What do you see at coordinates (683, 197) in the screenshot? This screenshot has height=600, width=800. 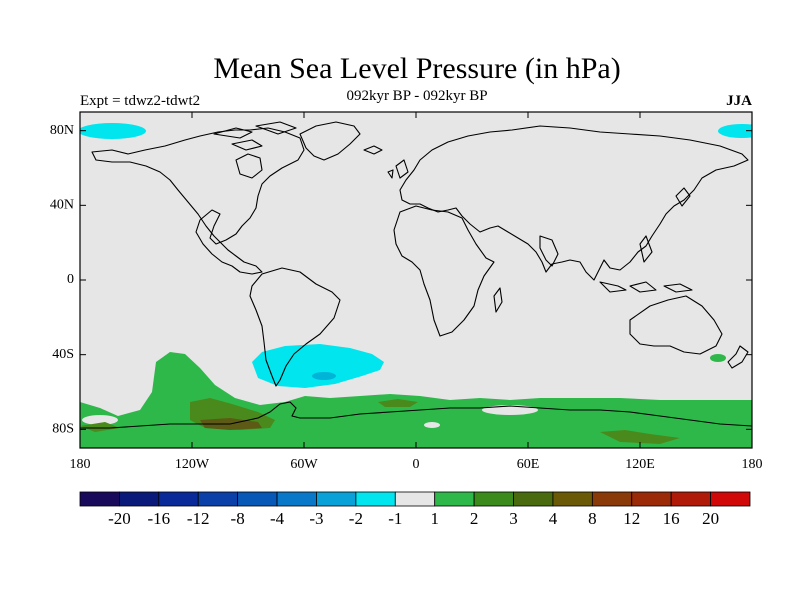 I see `coastline-japan` at bounding box center [683, 197].